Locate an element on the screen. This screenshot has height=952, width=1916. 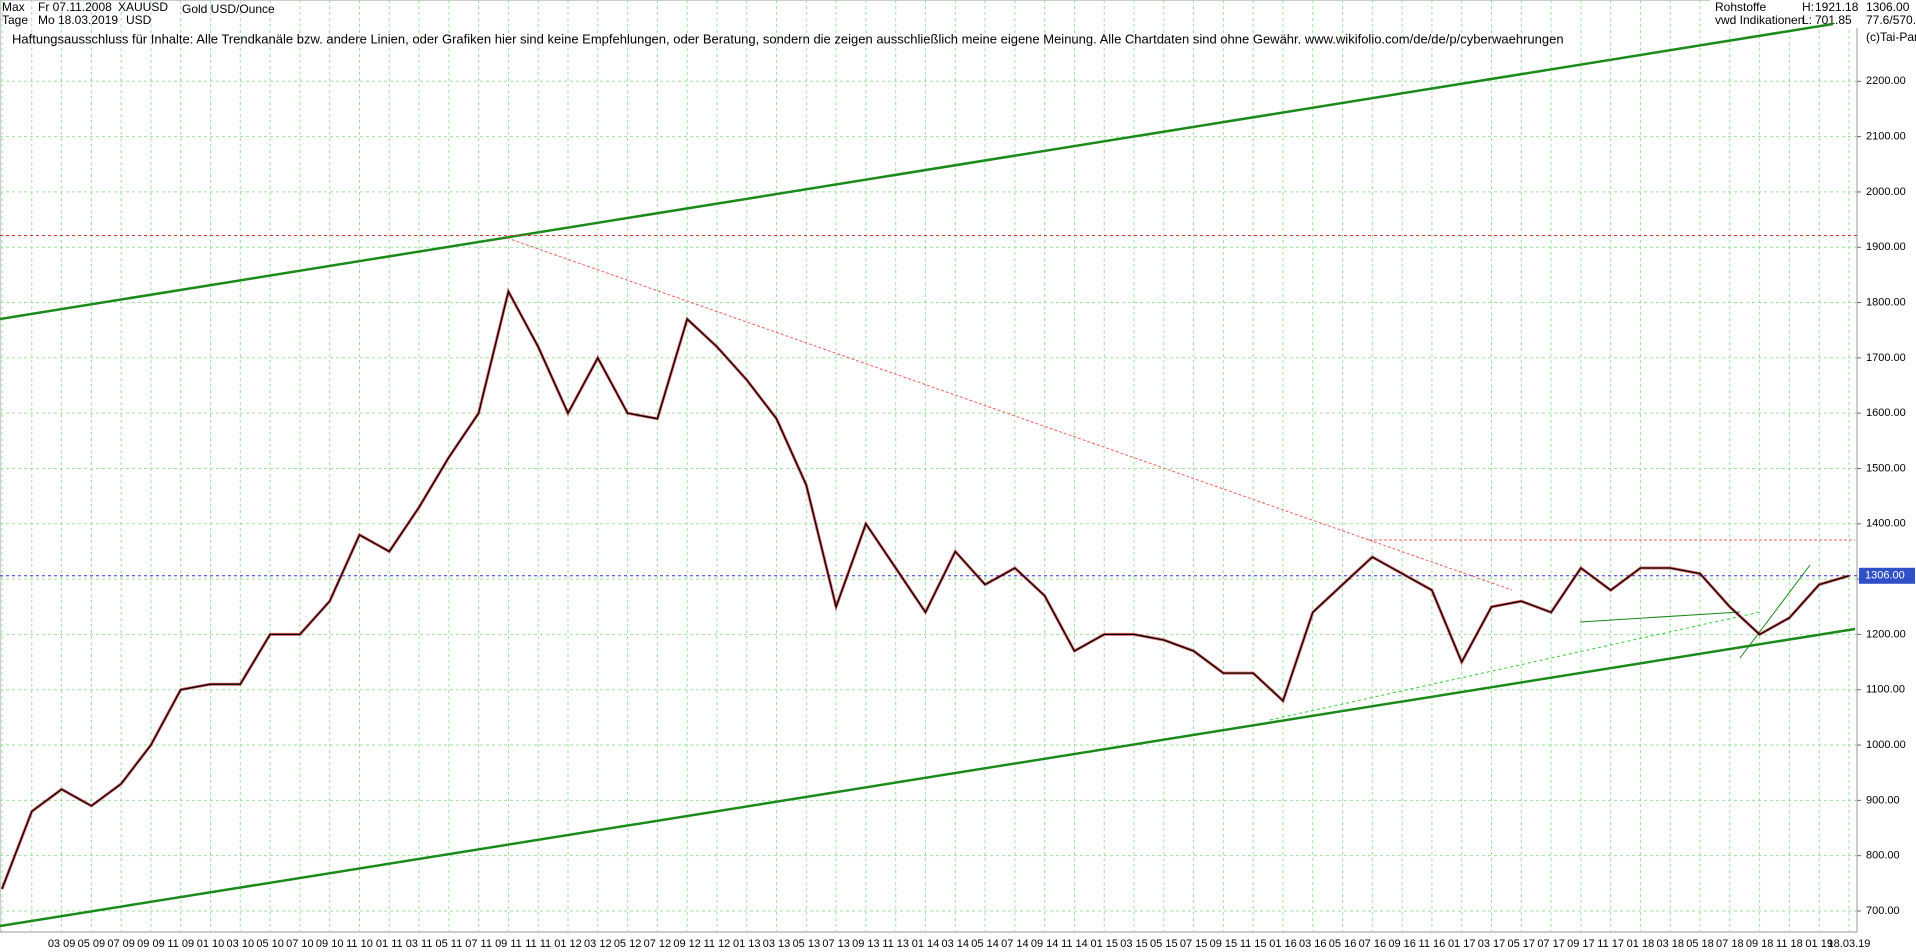
x-tick-label: 11 12 is located at coordinates (717, 944).